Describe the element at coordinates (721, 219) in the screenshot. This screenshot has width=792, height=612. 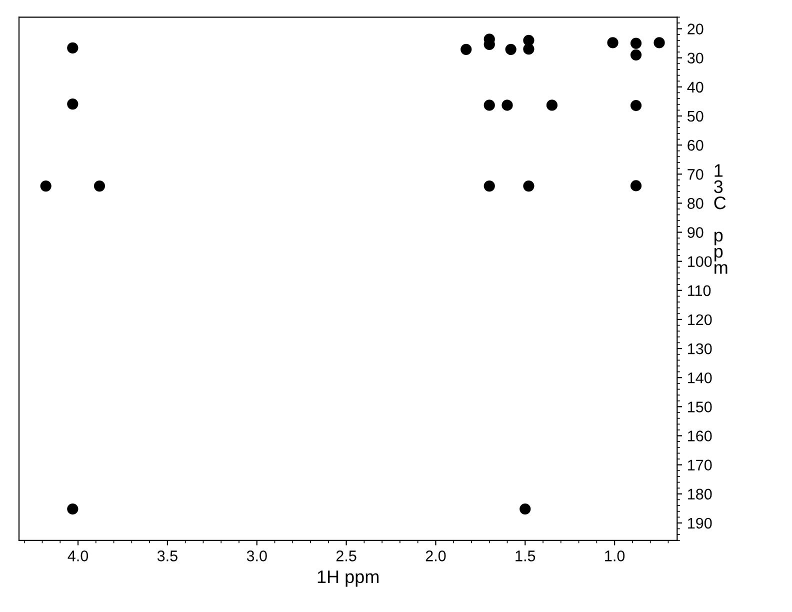
I see `text: 13C ppm` at that location.